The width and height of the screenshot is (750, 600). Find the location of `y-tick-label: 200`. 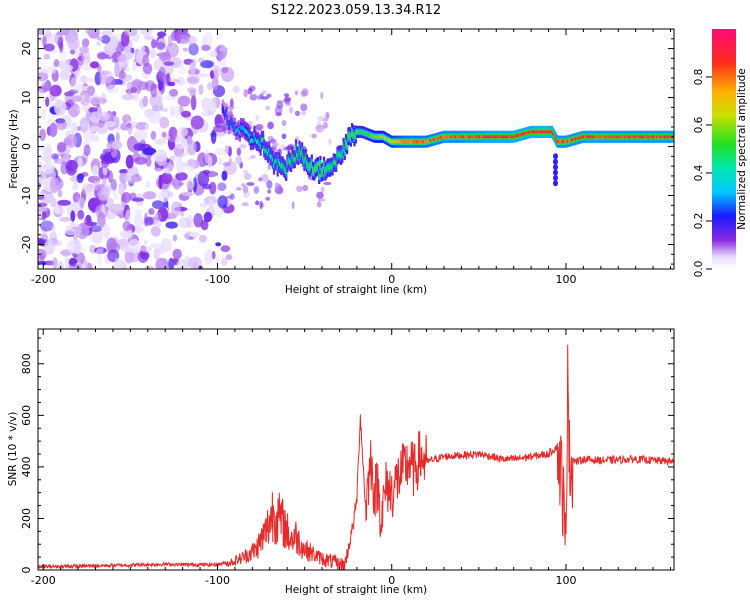

y-tick-label: 200 is located at coordinates (26, 518).